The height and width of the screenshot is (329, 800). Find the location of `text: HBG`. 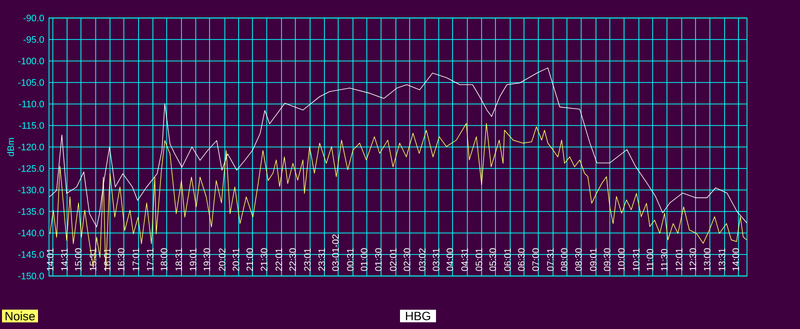

text: HBG is located at coordinates (418, 316).